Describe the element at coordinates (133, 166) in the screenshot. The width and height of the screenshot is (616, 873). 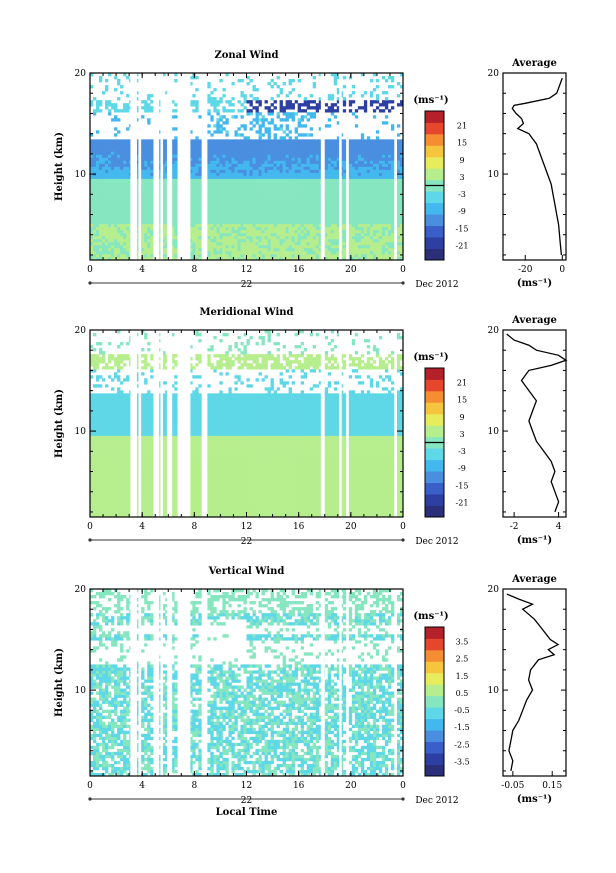
I see `data-gap` at that location.